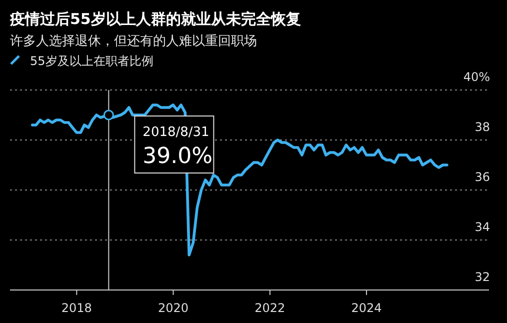 The width and height of the screenshot is (507, 323). I want to click on y-tick-label: 34, so click(482, 227).